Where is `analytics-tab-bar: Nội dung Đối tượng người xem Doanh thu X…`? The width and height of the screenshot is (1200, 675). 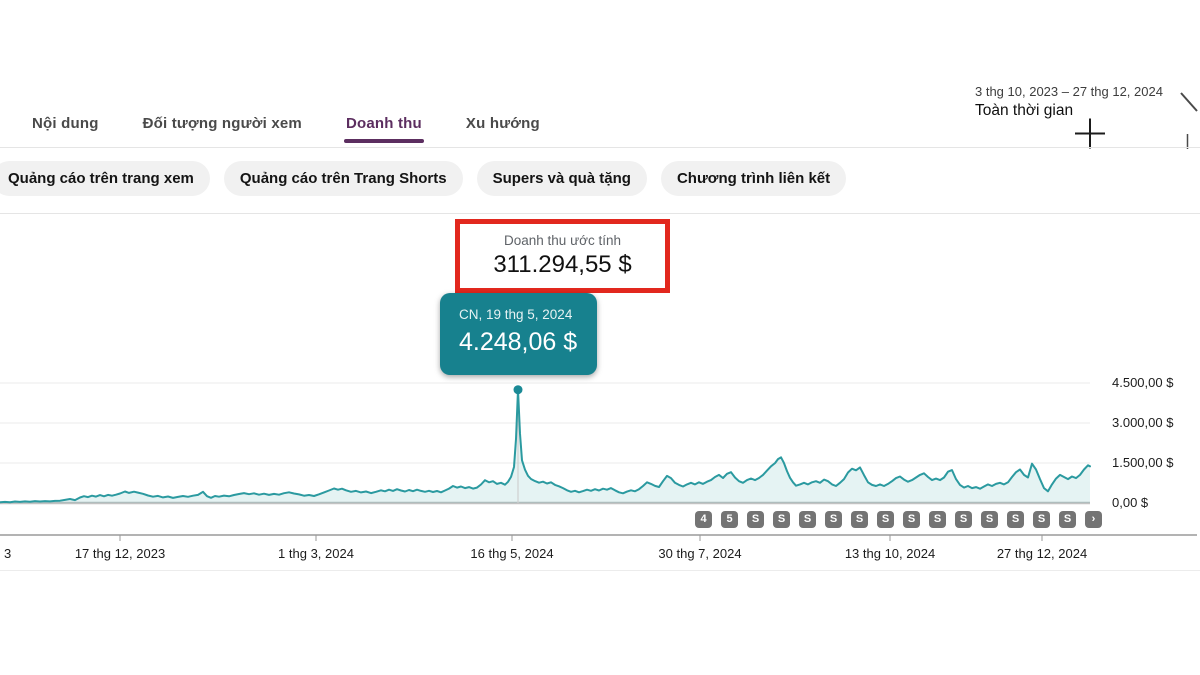 analytics-tab-bar: Nội dung Đối tượng người xem Doanh thu X… is located at coordinates (286, 123).